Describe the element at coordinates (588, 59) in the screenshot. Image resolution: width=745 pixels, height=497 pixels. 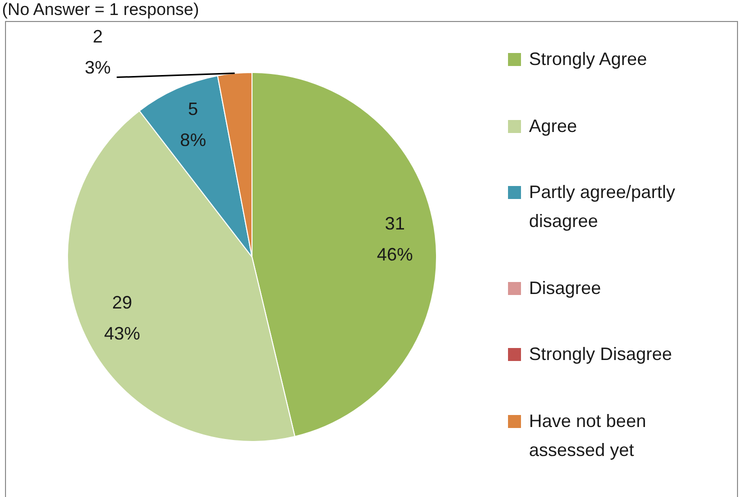
I see `legend-label: Strongly Agree` at that location.